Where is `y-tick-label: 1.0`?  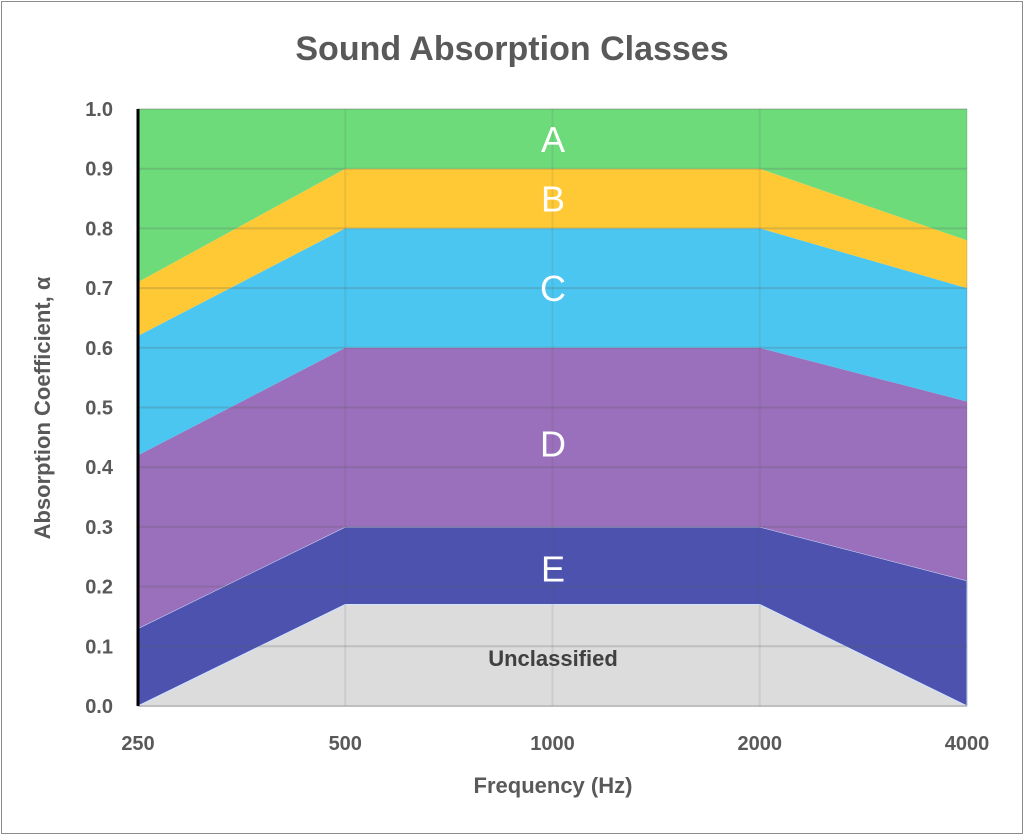 y-tick-label: 1.0 is located at coordinates (99, 110).